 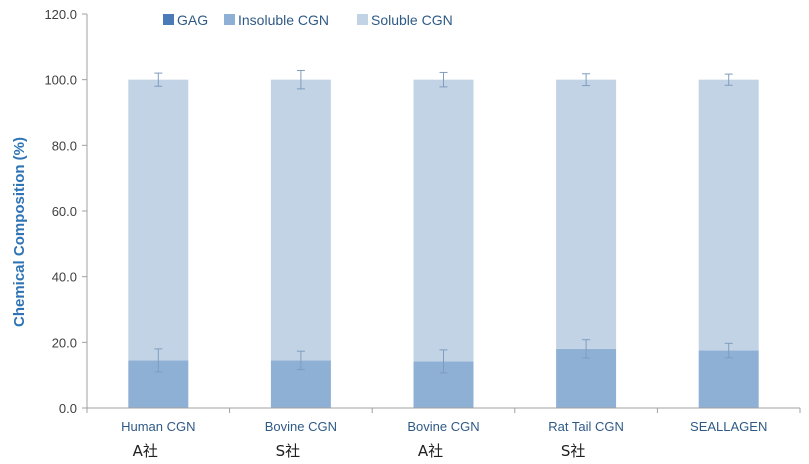 What do you see at coordinates (283, 20) in the screenshot?
I see `legend-label: Insoluble CGN` at bounding box center [283, 20].